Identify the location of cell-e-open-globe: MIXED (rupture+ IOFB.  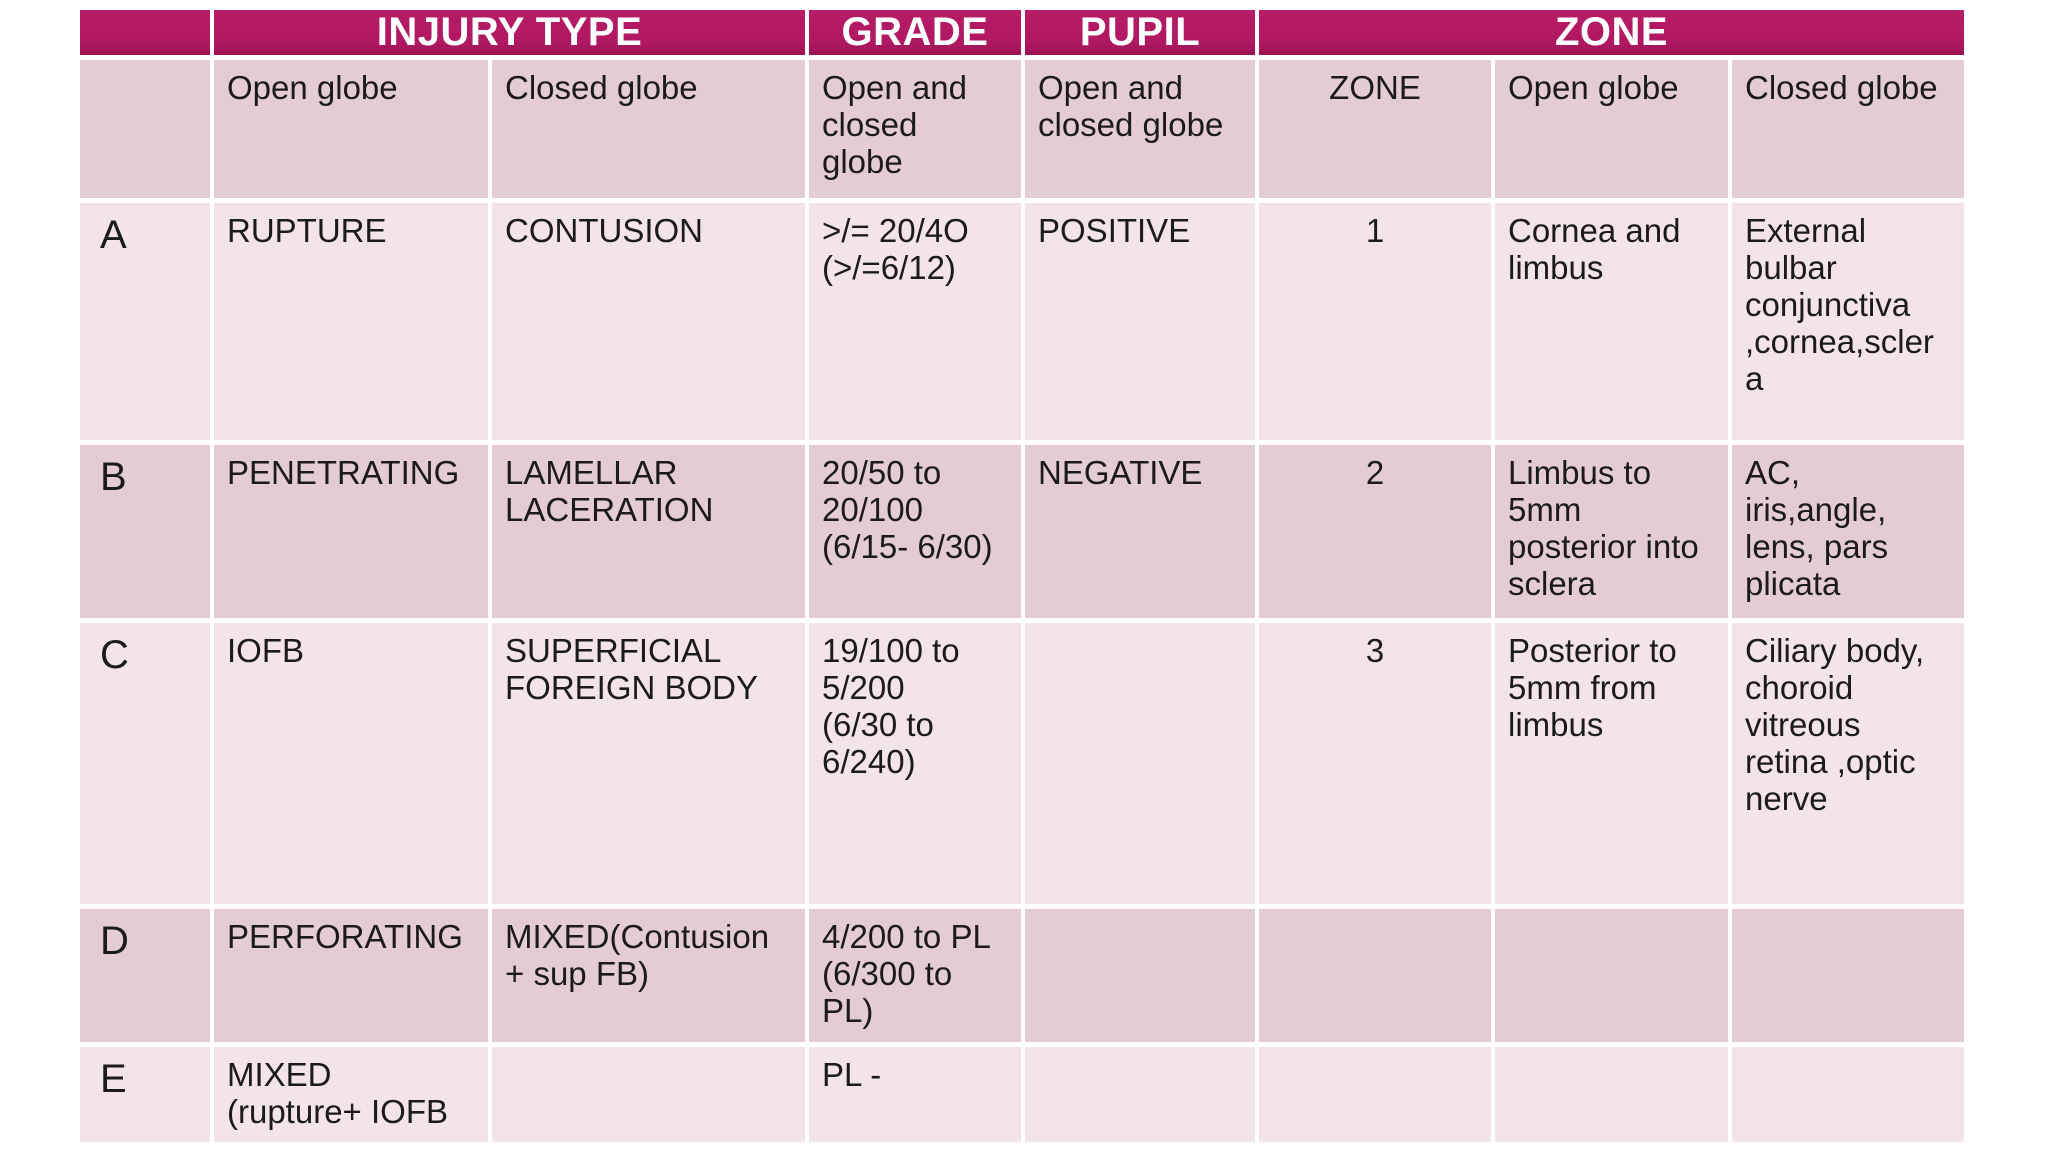
(351, 1094).